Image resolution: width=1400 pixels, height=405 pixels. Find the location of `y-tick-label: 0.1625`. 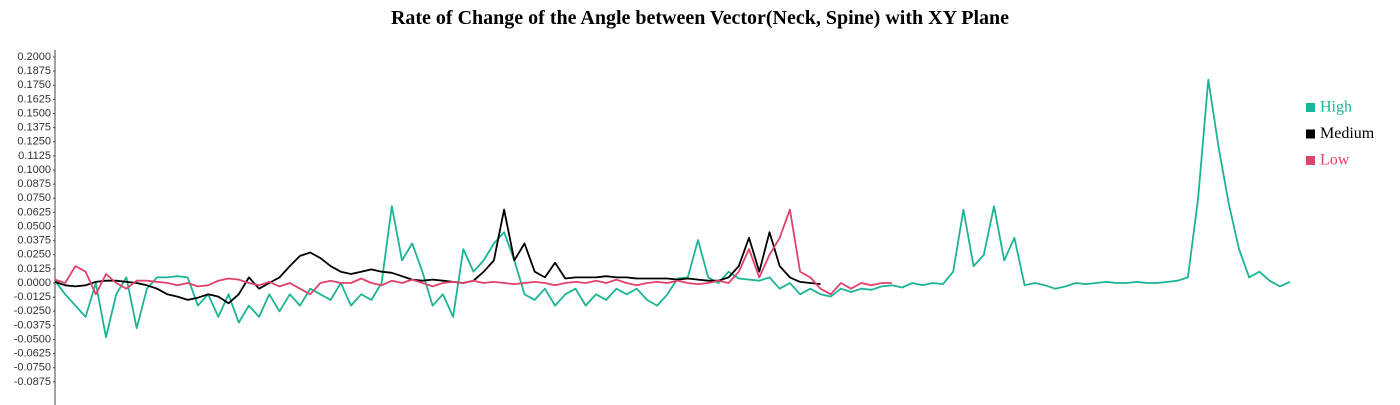

y-tick-label: 0.1625 is located at coordinates (34, 99).